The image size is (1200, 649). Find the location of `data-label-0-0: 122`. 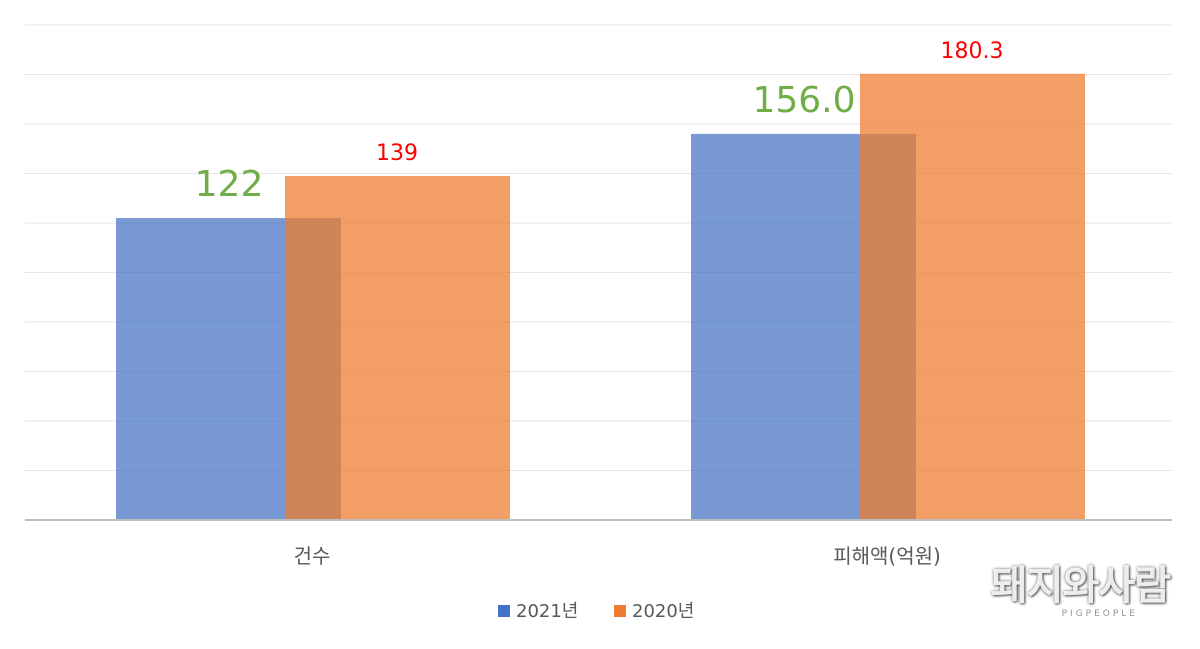

data-label-0-0: 122 is located at coordinates (229, 184).